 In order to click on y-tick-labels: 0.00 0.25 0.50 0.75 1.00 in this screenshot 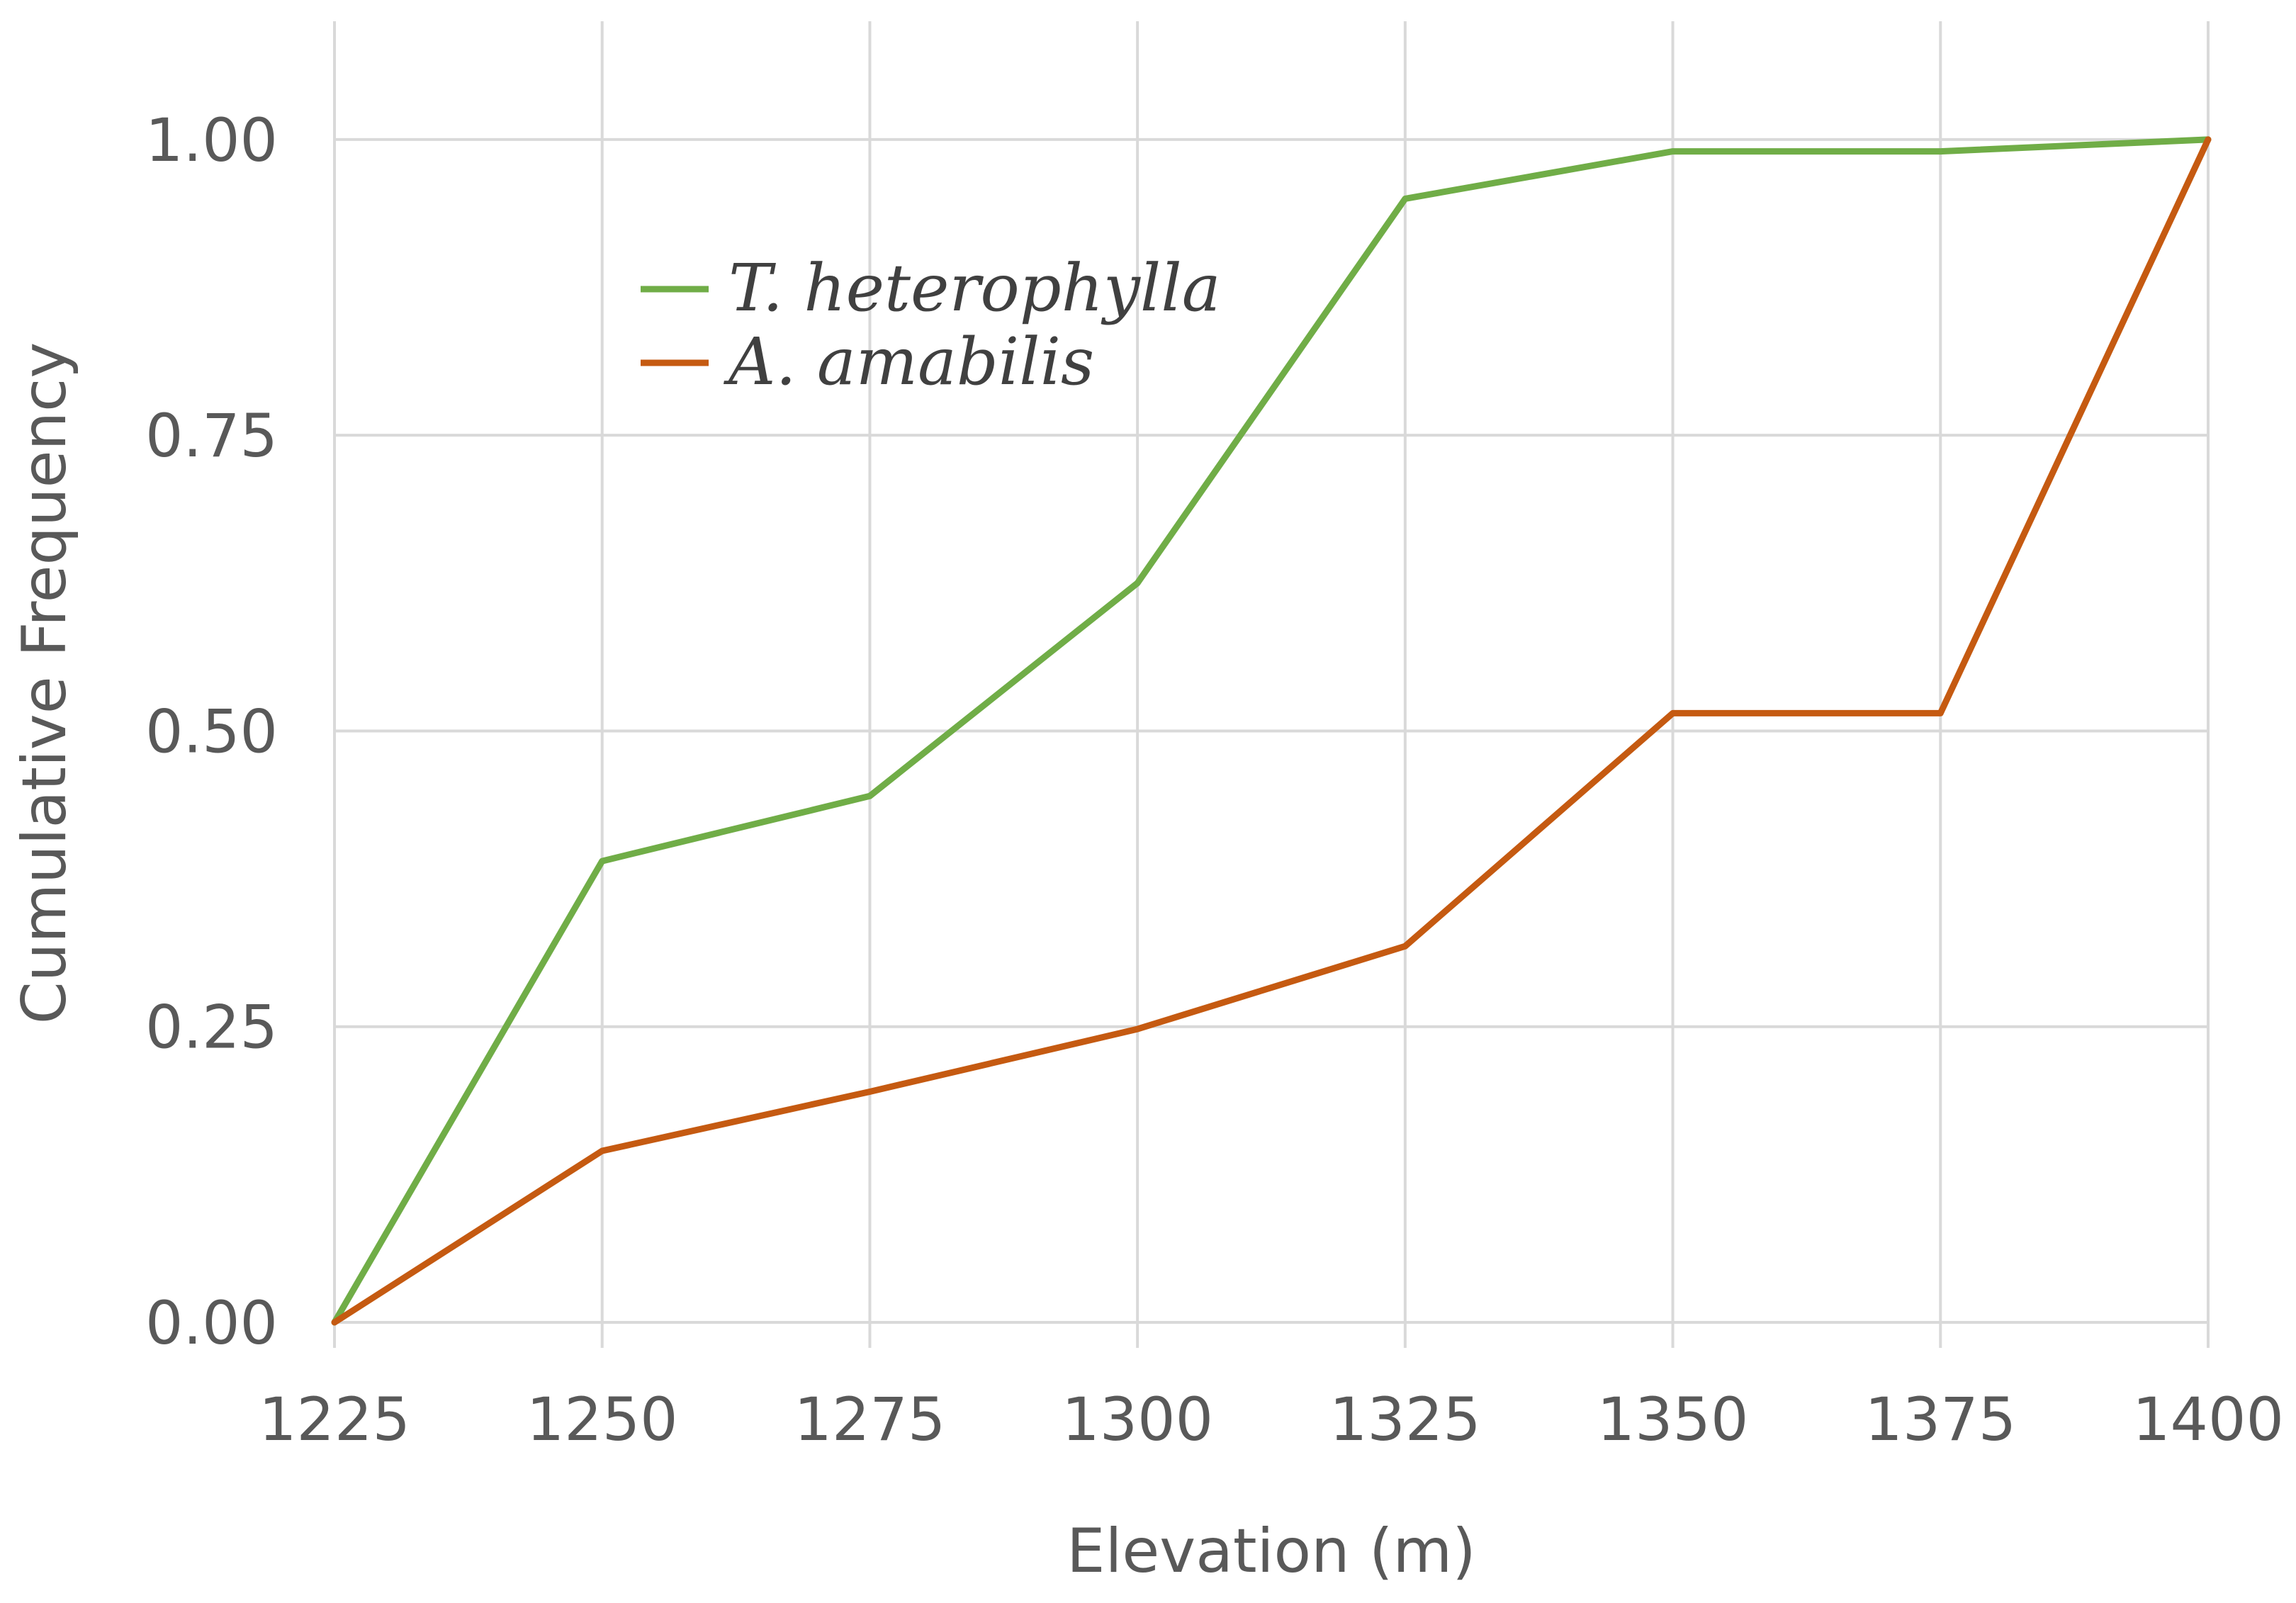, I will do `click(211, 732)`.